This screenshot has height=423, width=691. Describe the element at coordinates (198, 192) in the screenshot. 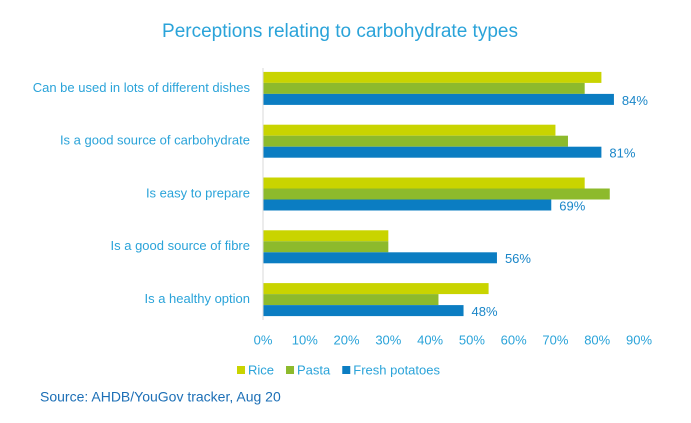

I see `y-tick-label: Is easy to prepare` at that location.